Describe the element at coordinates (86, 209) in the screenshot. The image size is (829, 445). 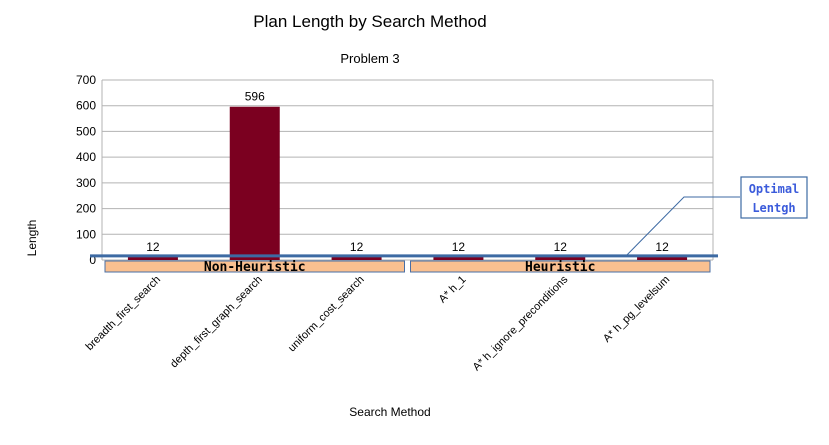
I see `y-tick-label: 200` at that location.